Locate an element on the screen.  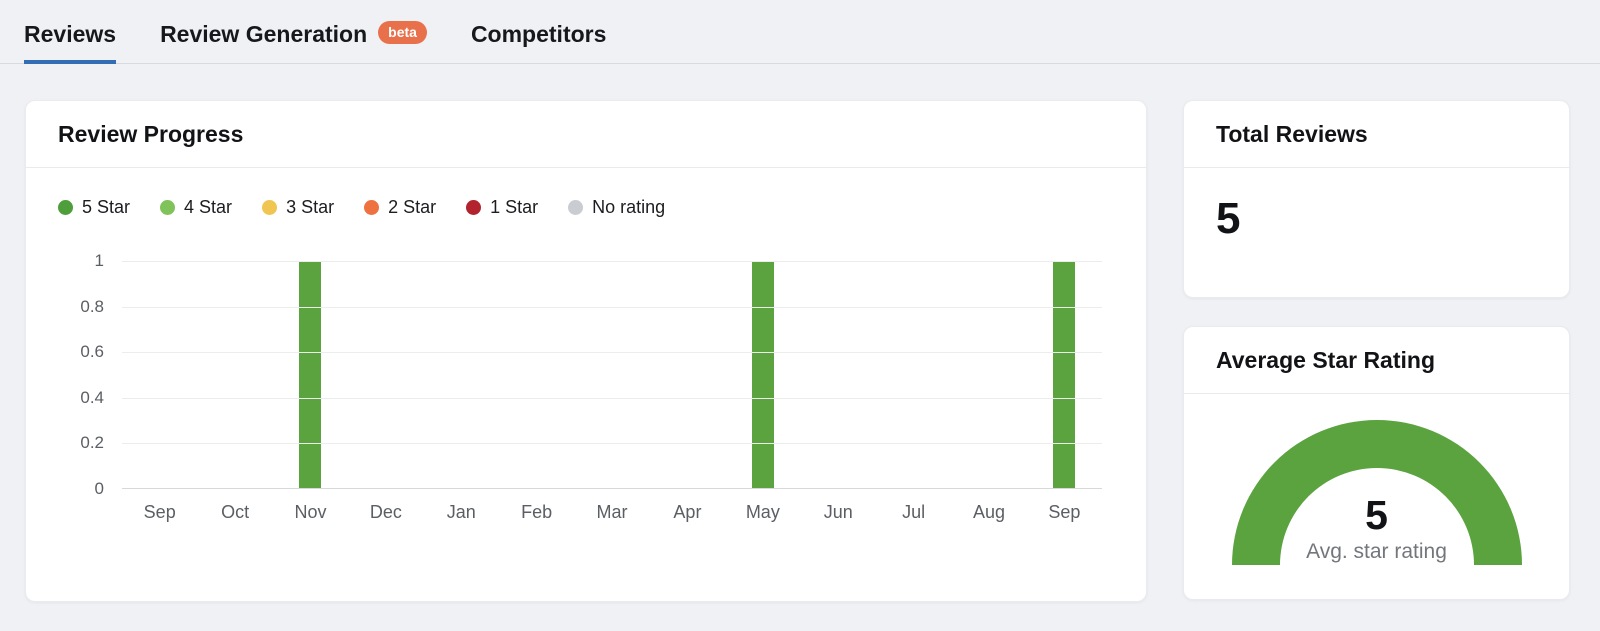
total-reviews-card: Total Reviews 5 is located at coordinates (1376, 199).